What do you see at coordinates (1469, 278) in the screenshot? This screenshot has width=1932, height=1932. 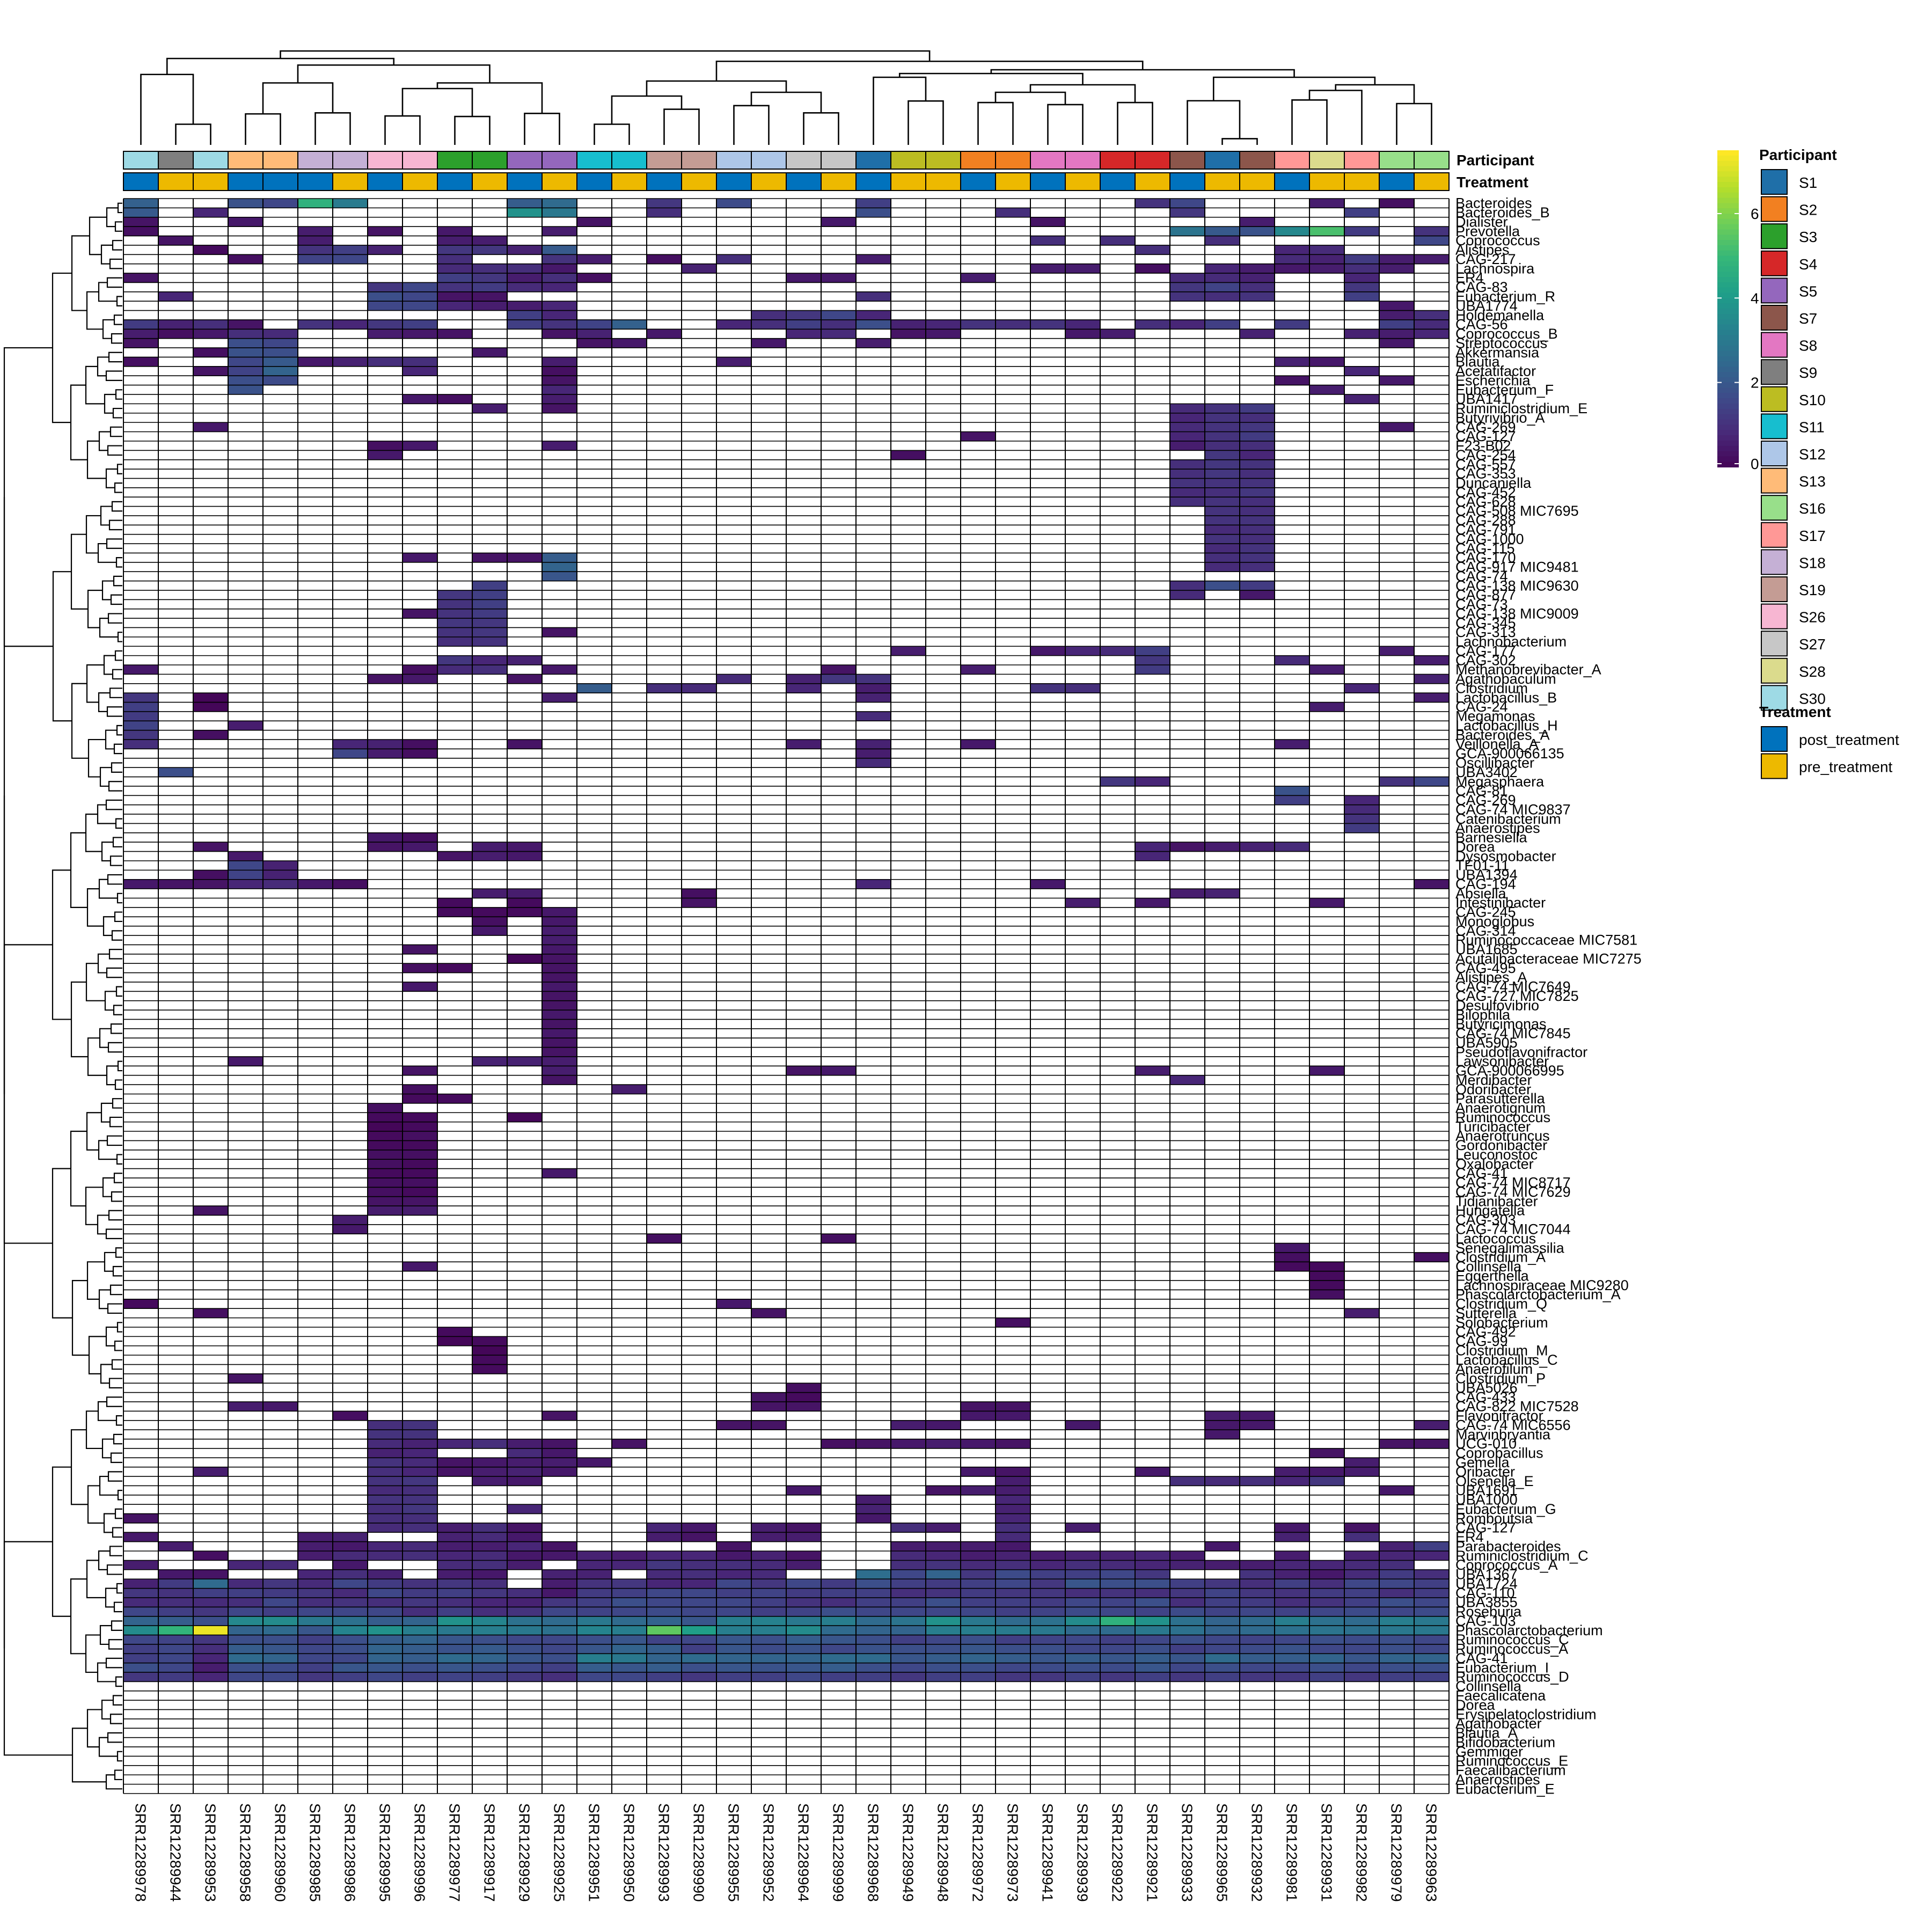 I see `row-label: ER4` at bounding box center [1469, 278].